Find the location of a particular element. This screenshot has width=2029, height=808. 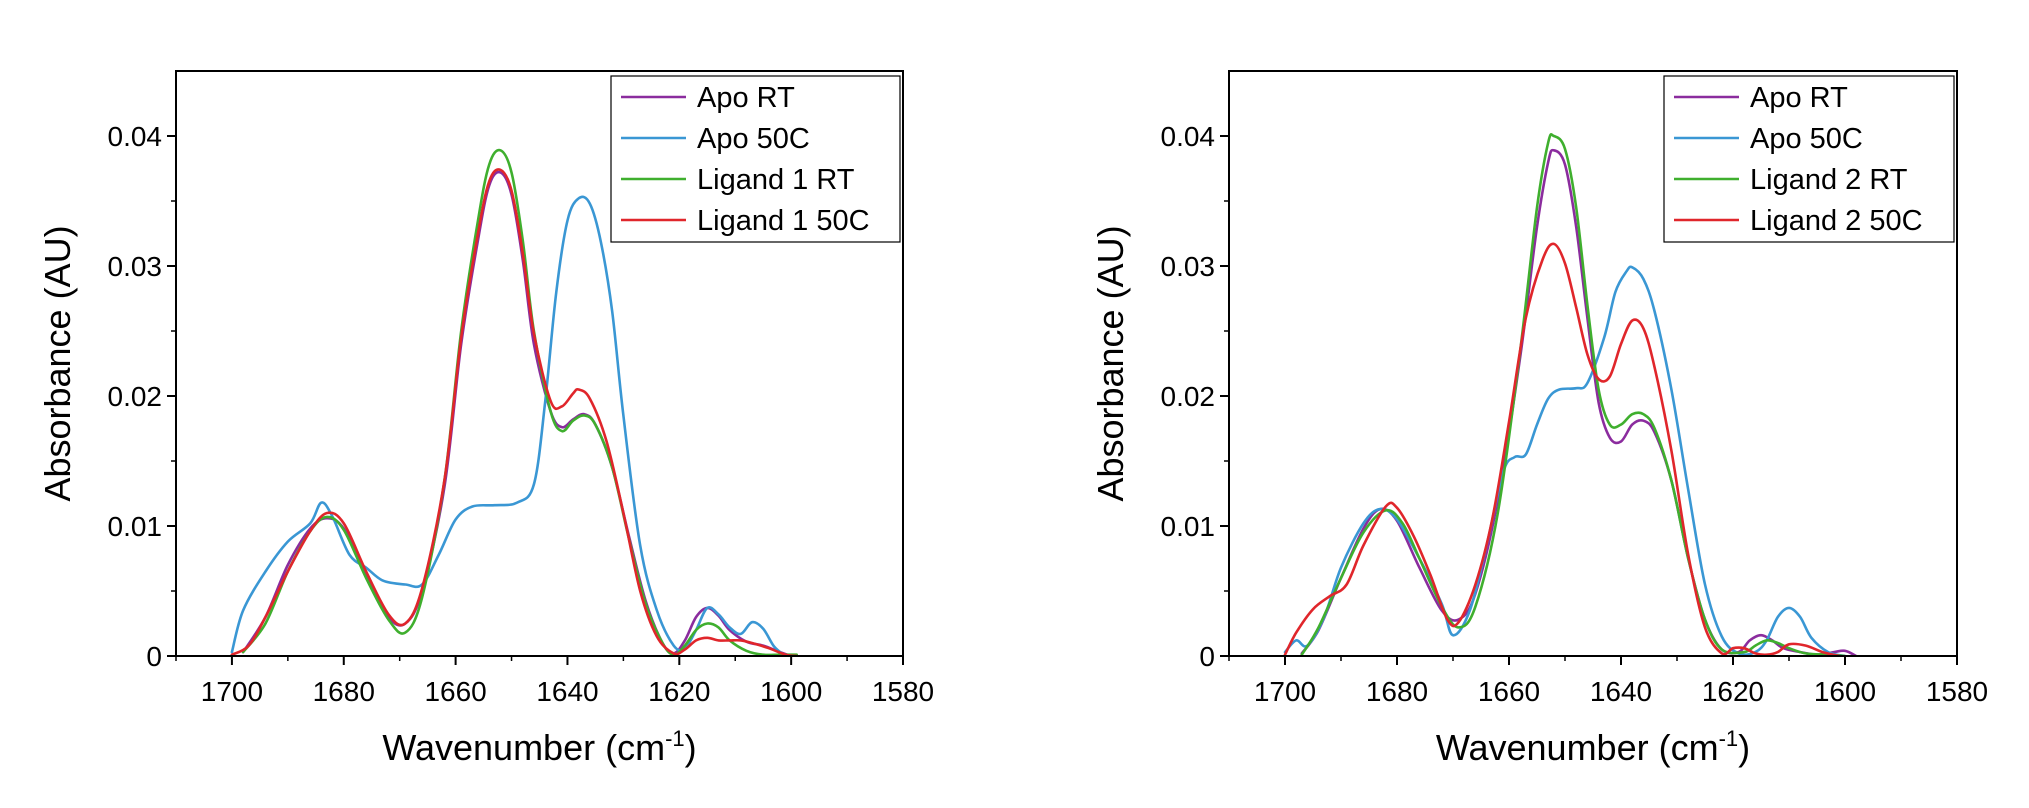

series-line-apo-50c is located at coordinates (1565, 460).